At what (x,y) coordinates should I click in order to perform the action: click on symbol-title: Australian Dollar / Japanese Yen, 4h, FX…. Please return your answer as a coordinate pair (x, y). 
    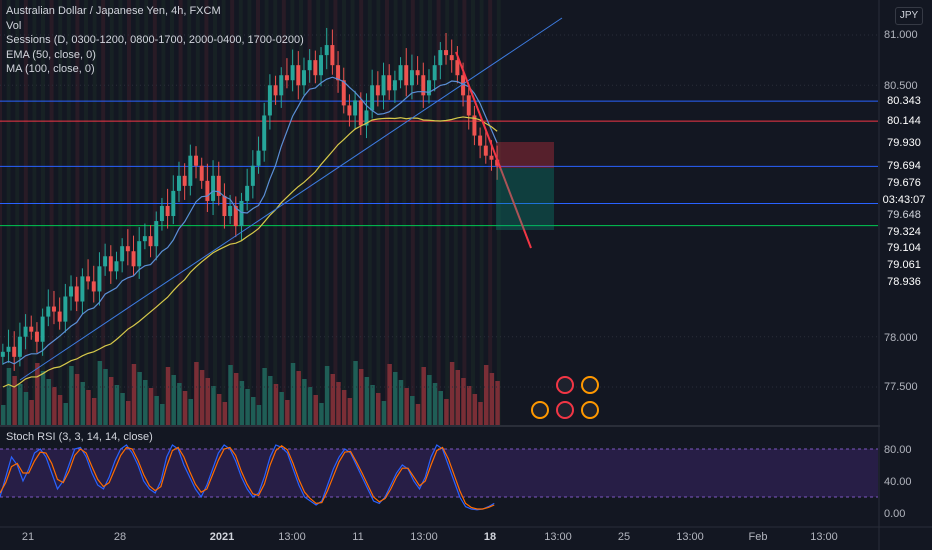
    Looking at the image, I should click on (113, 11).